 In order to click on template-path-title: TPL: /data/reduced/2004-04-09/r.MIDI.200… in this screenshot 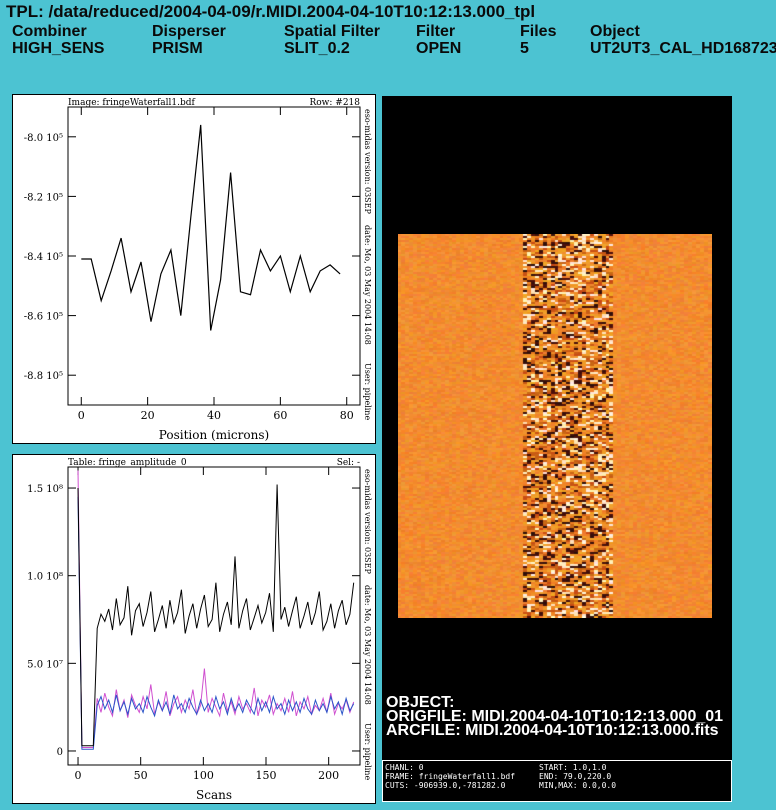, I will do `click(271, 11)`.